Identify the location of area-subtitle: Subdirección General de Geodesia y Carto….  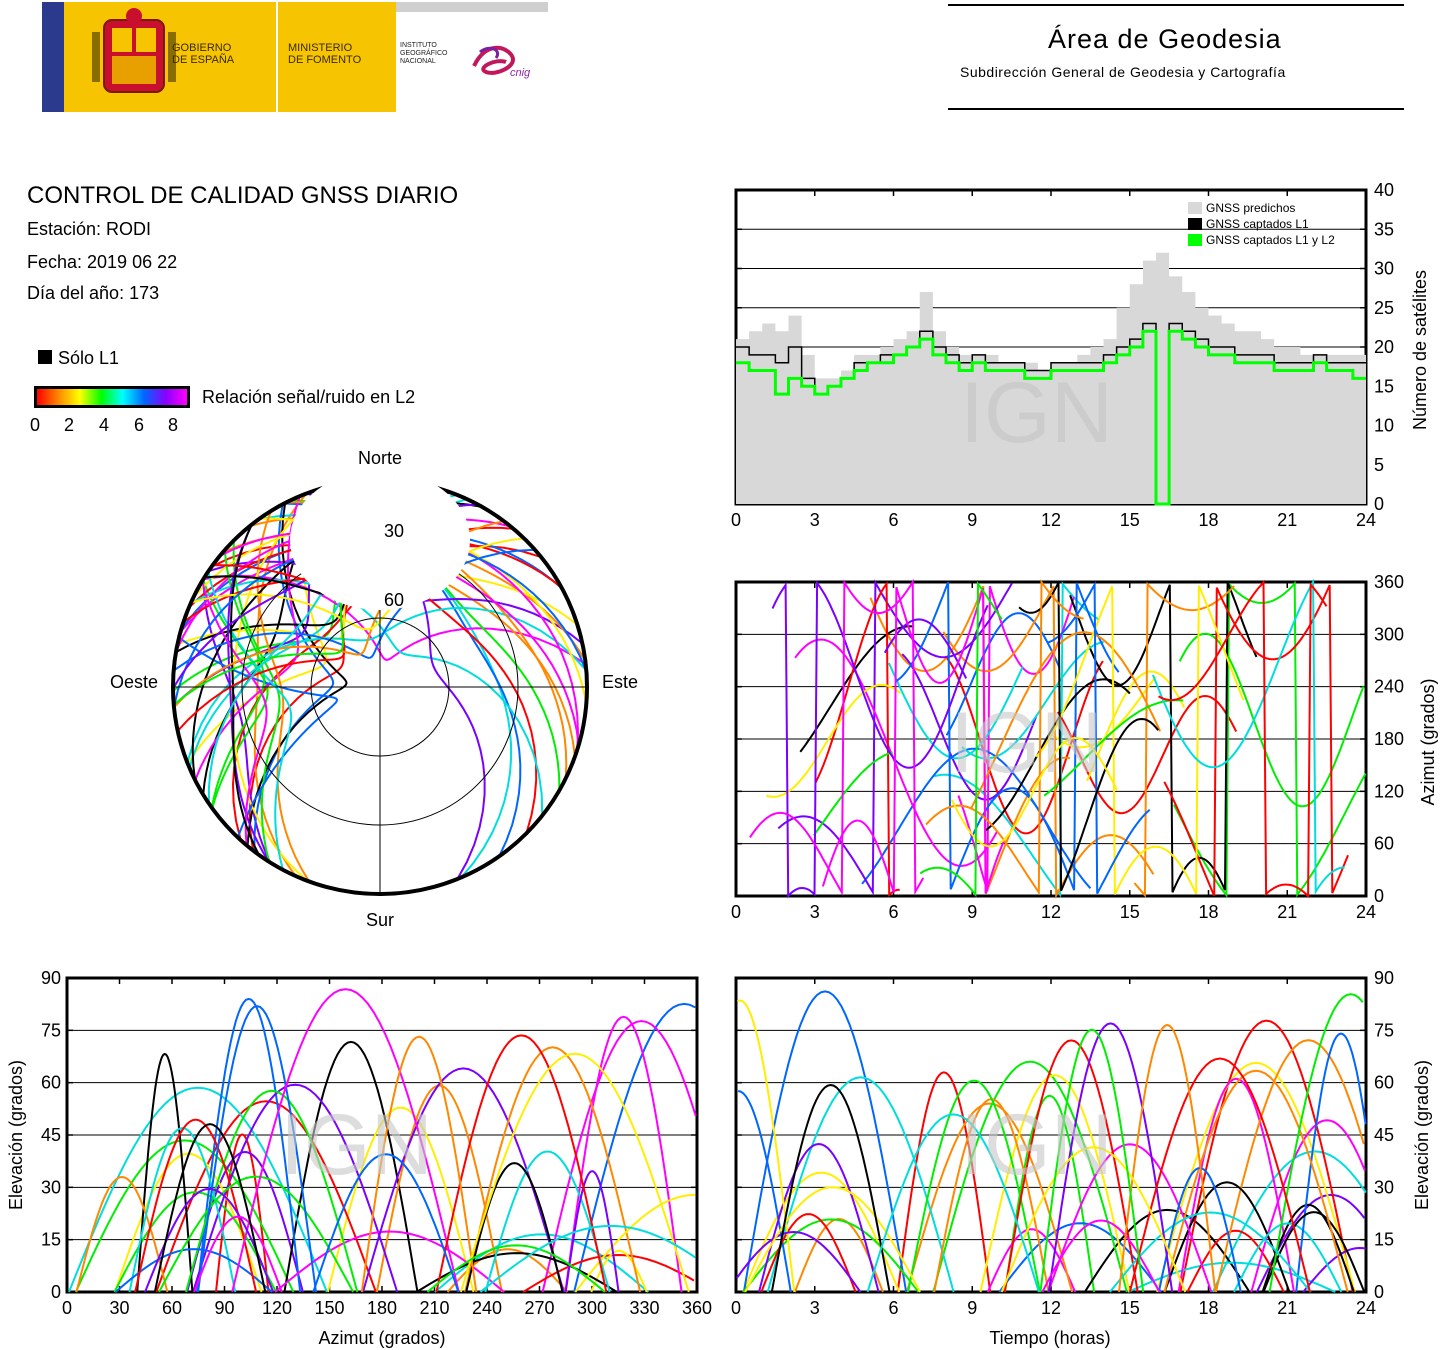
(1123, 72).